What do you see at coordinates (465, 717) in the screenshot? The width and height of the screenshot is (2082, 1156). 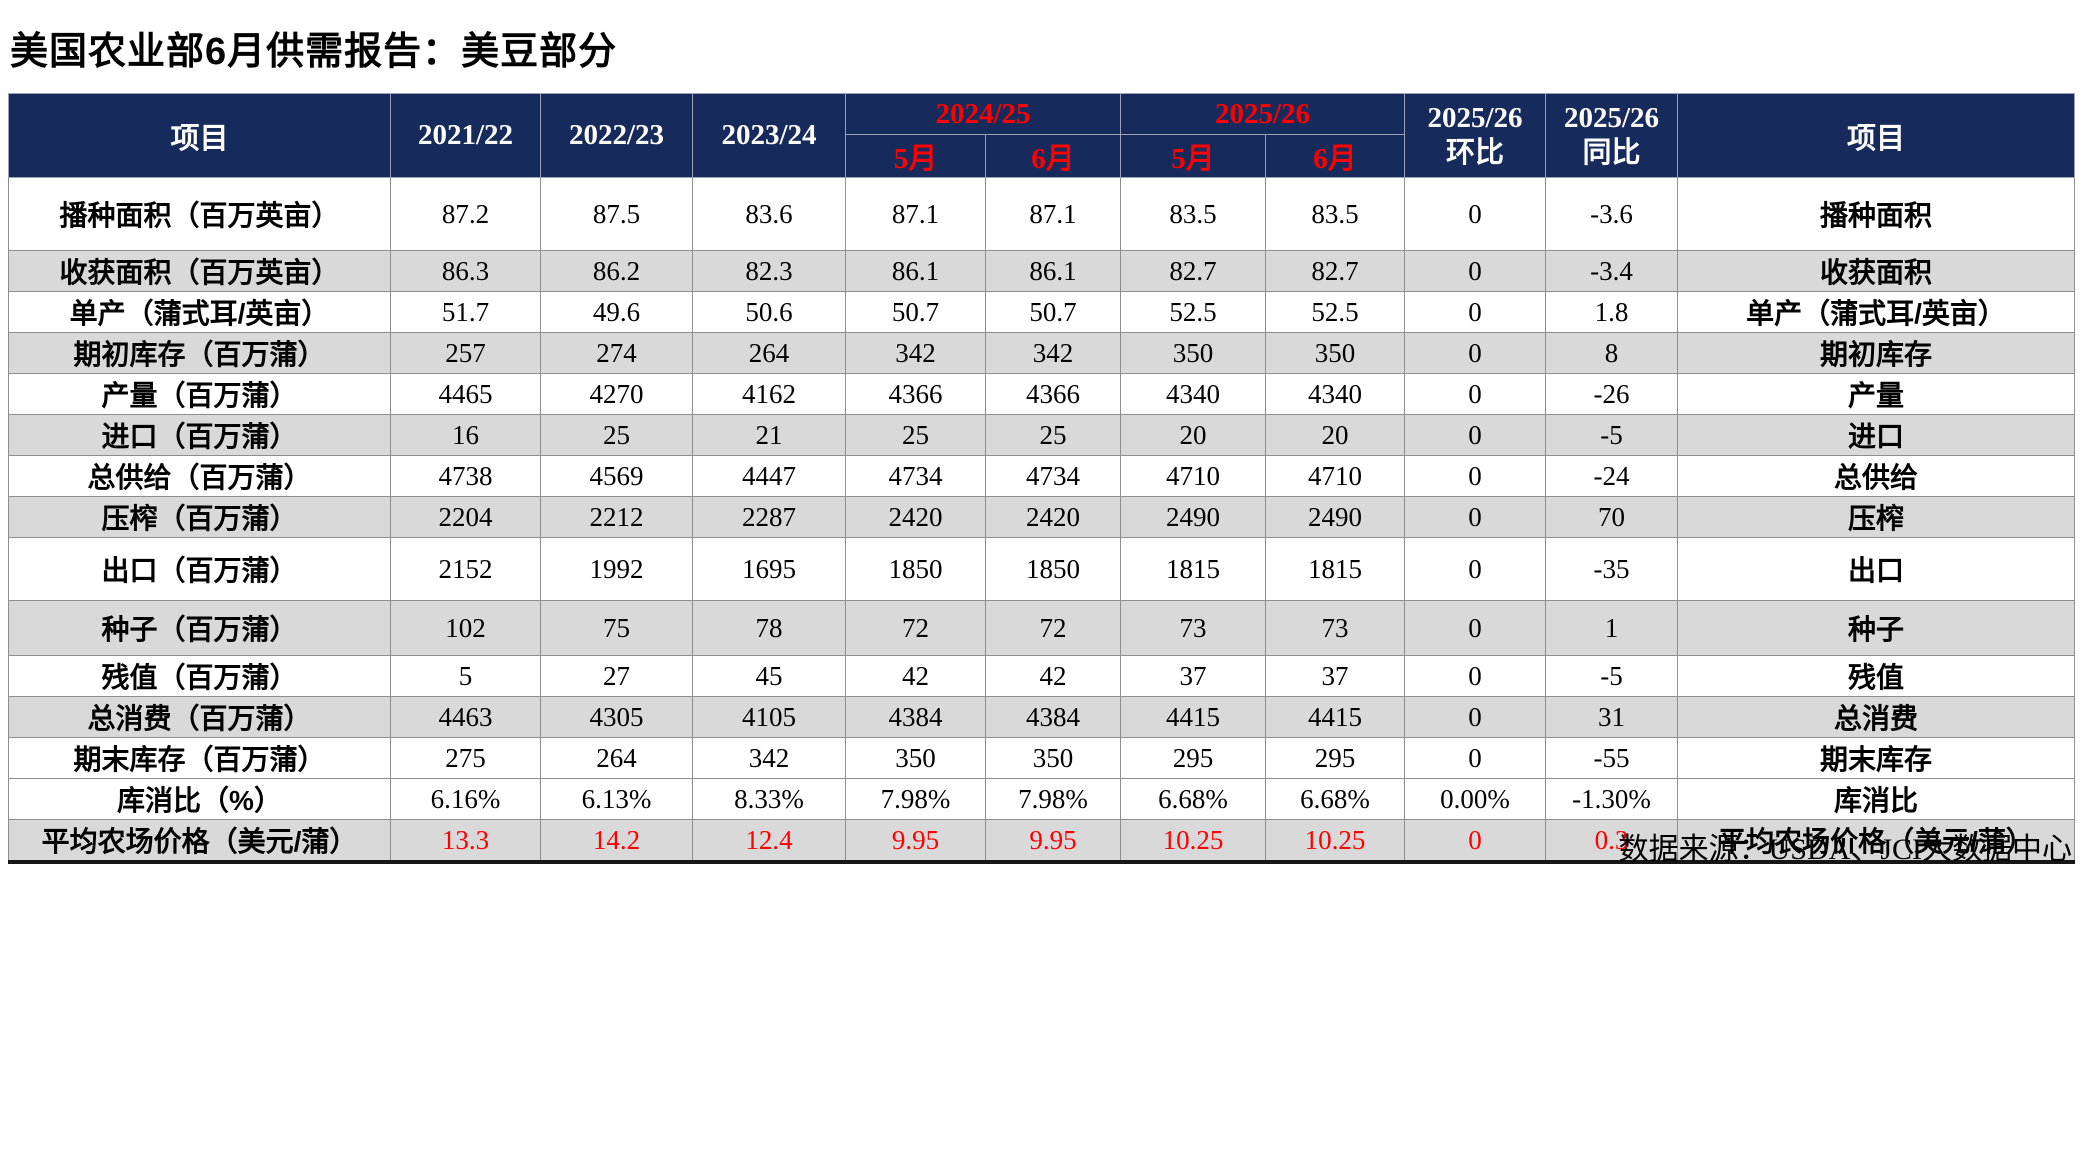 I see `value-cell: 4463` at bounding box center [465, 717].